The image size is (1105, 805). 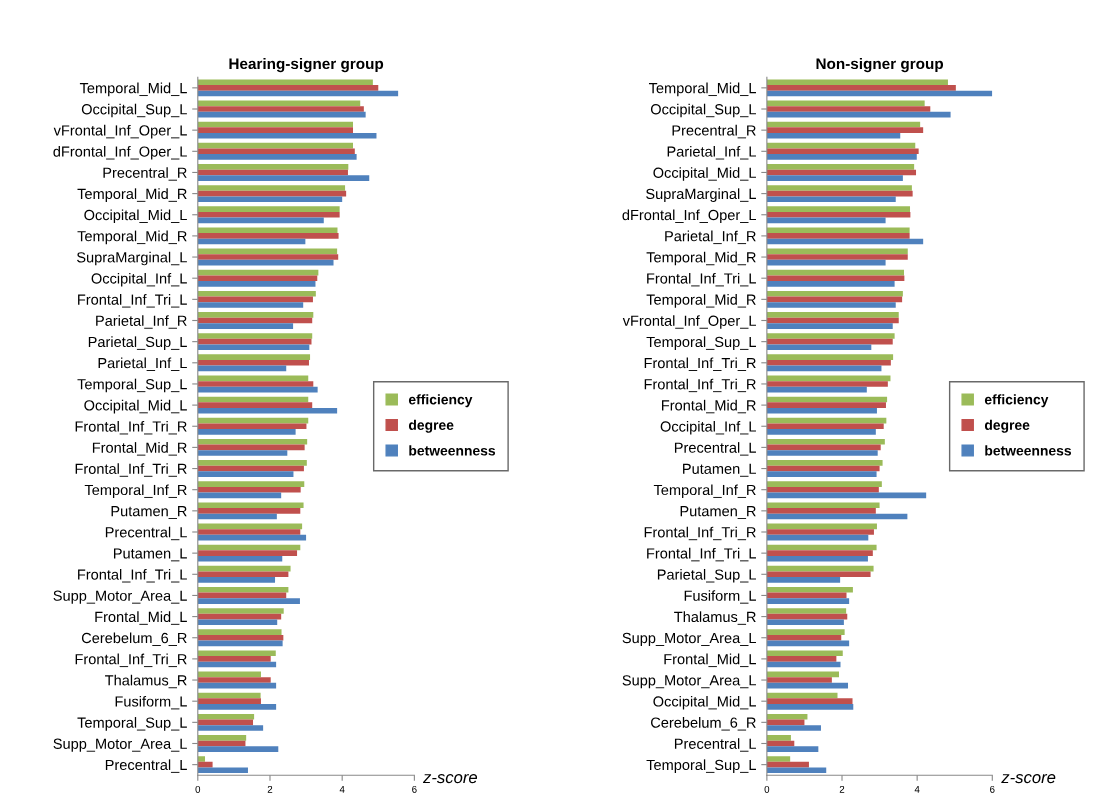 I want to click on y-tick-label: SupraMarginal_L, so click(x=701, y=195).